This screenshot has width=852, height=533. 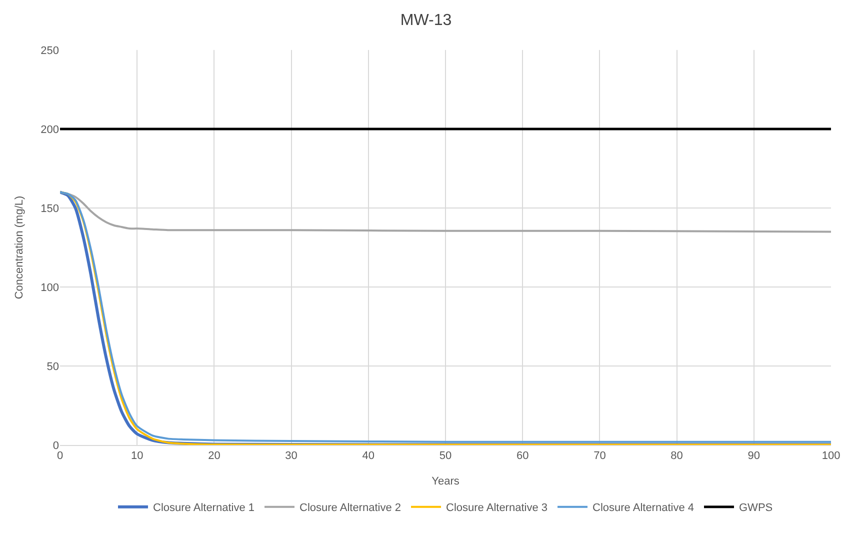 I want to click on y-tick-label: 150, so click(x=49, y=208).